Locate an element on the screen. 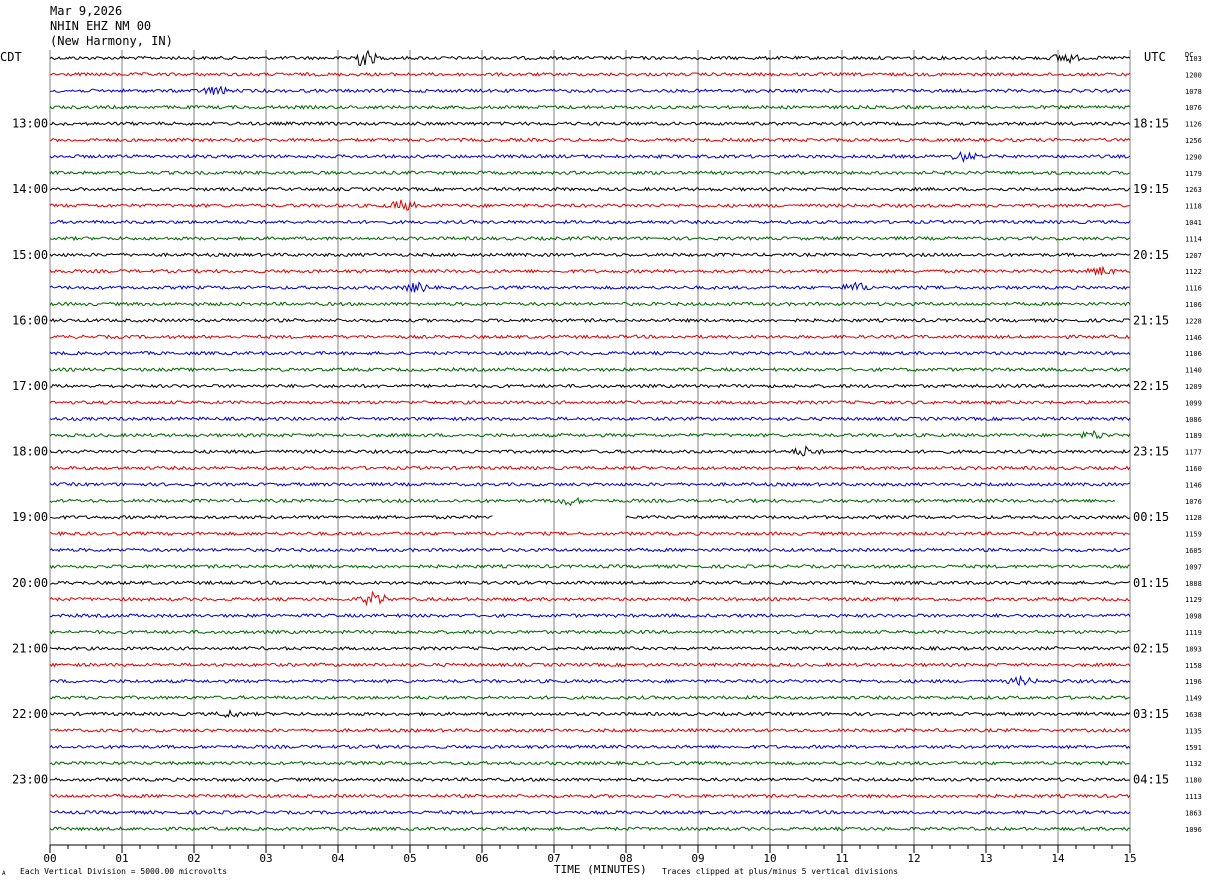  dc-offset-label: 1122 is located at coordinates (1193, 272).